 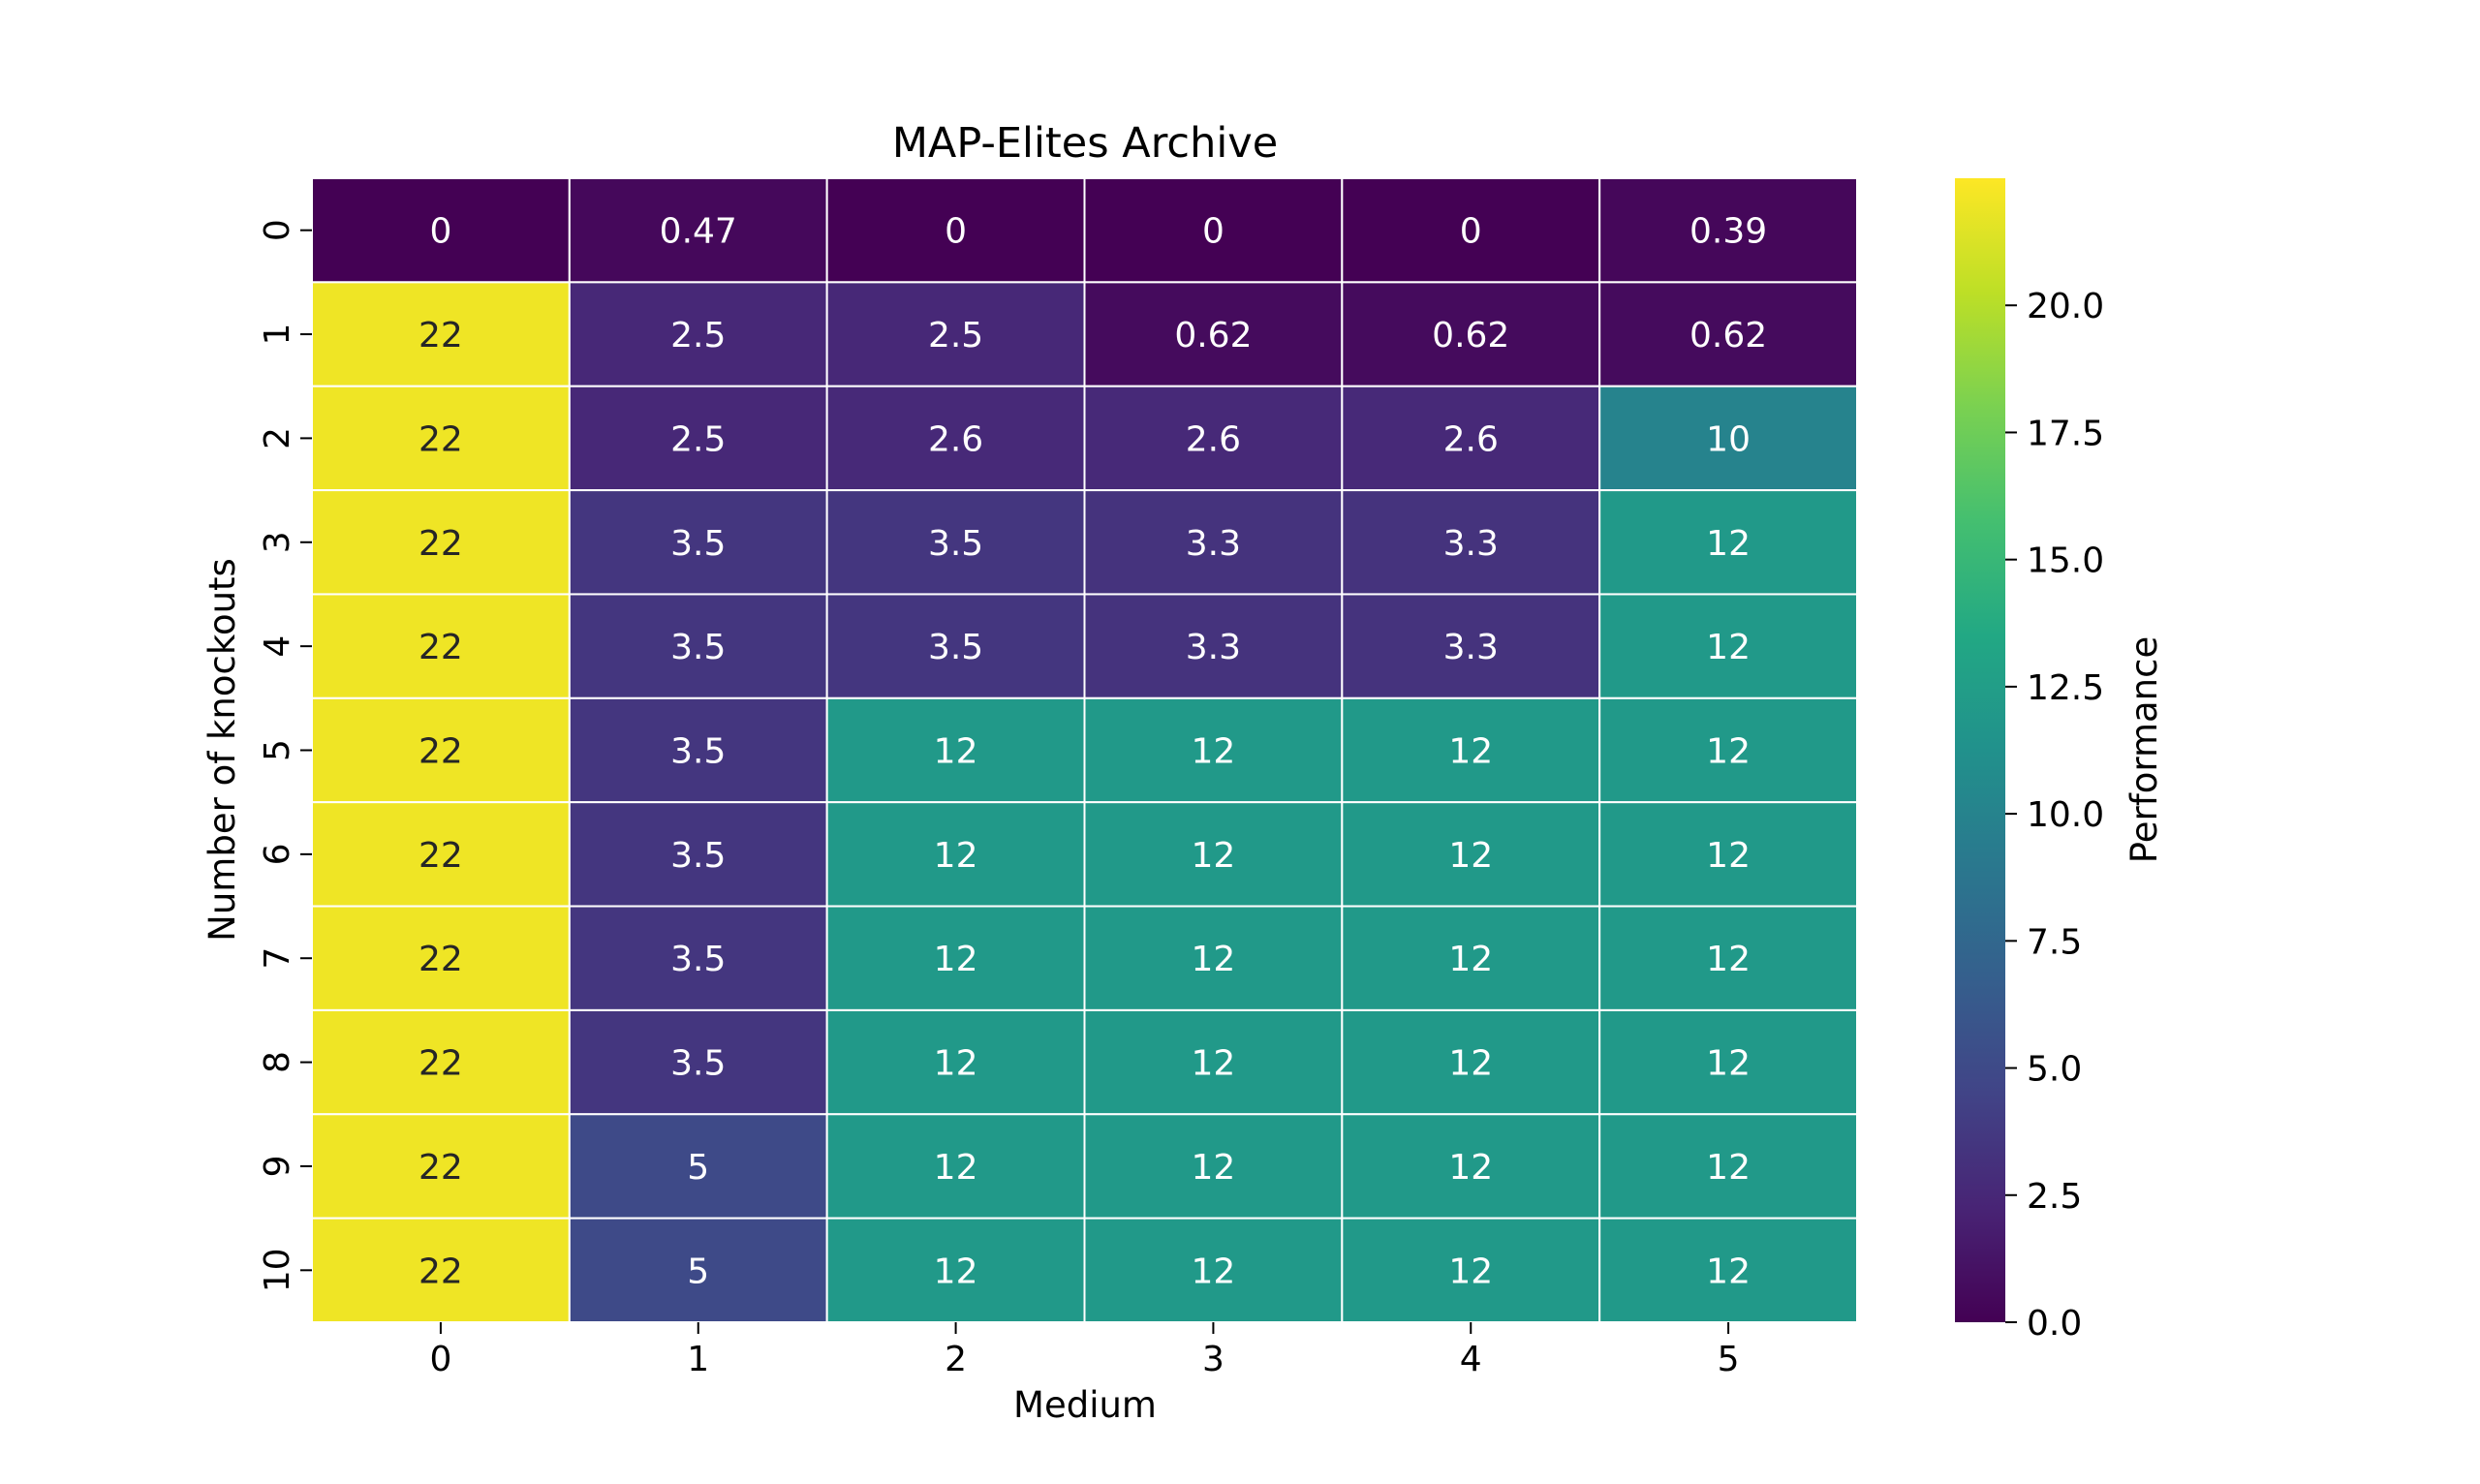 I want to click on x-tick-label: 5, so click(x=1729, y=1359).